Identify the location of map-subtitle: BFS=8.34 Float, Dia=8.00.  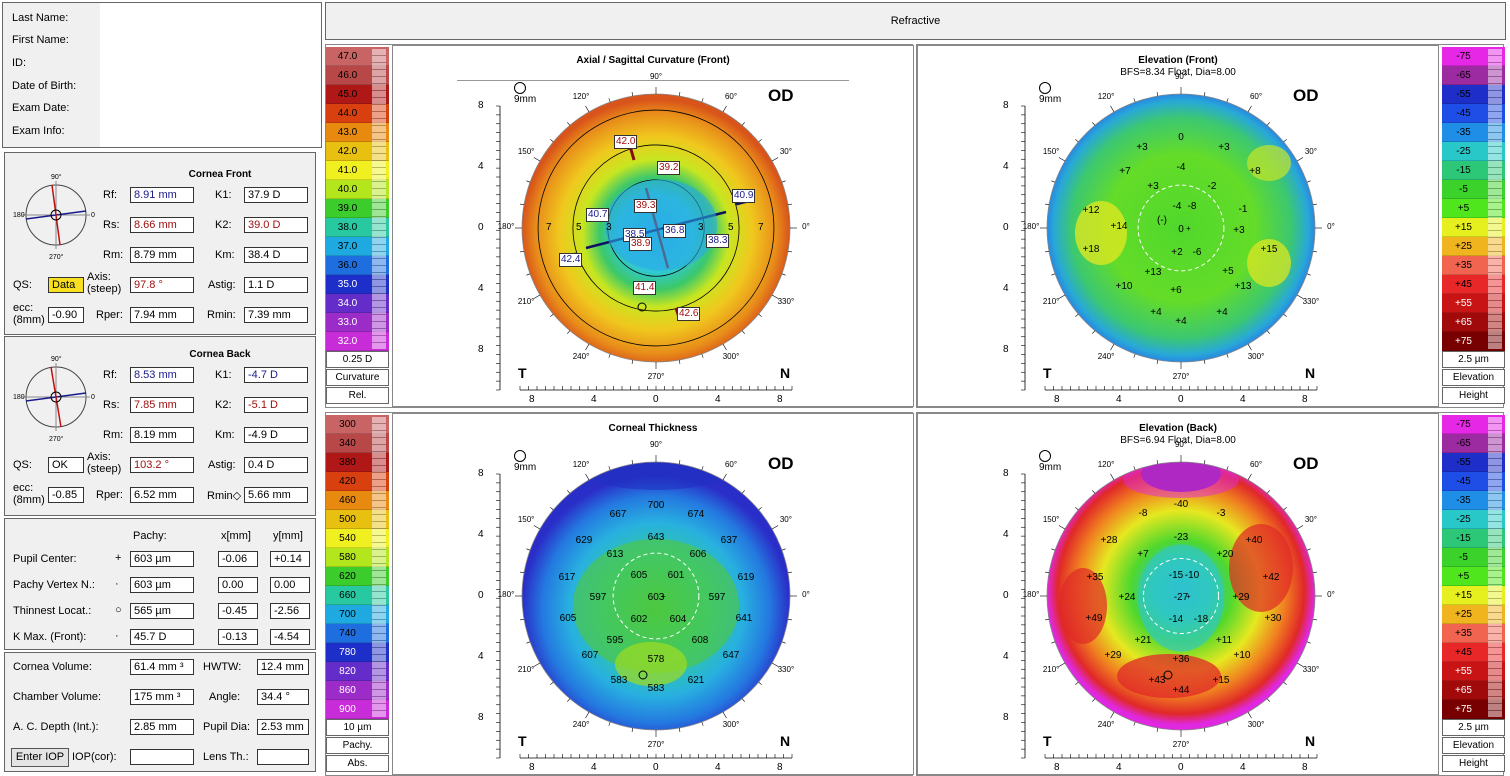
(1178, 72).